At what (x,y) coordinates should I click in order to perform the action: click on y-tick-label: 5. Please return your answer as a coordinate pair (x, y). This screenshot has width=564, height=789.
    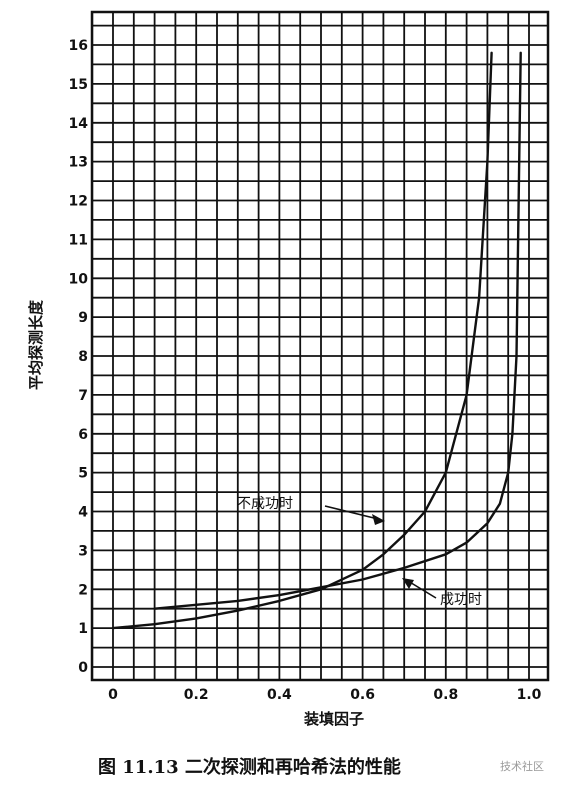
    Looking at the image, I should click on (83, 474).